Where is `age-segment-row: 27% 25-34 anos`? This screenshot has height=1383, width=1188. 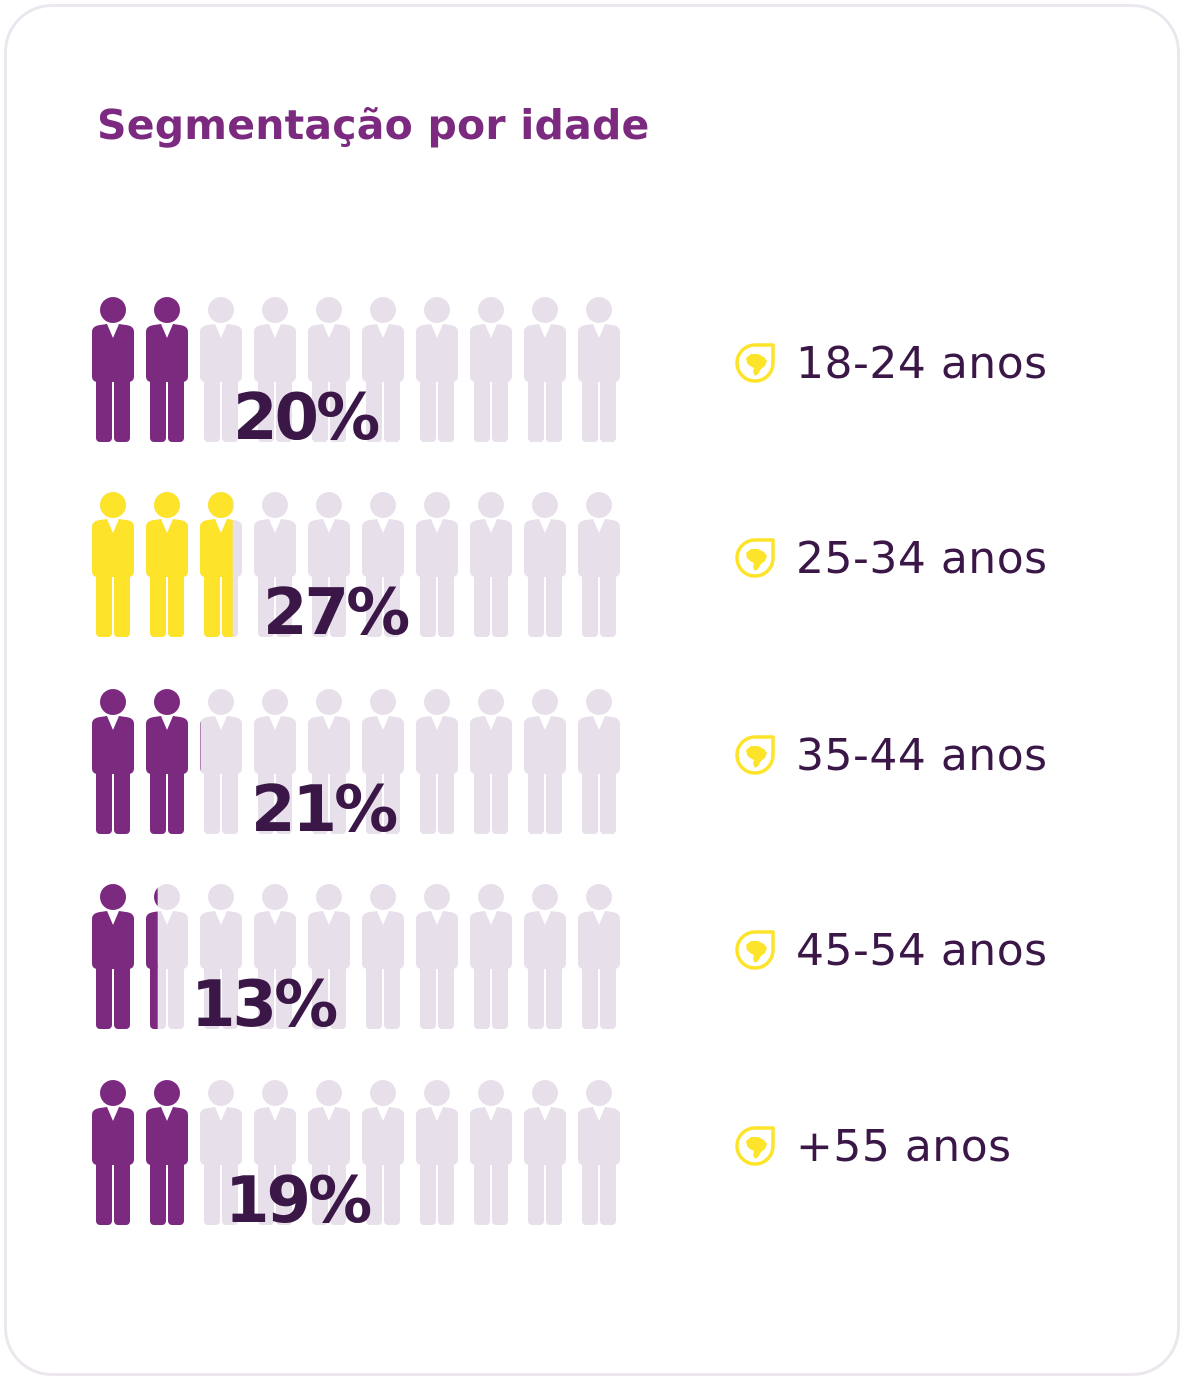
age-segment-row: 27% 25-34 anos is located at coordinates (594, 568).